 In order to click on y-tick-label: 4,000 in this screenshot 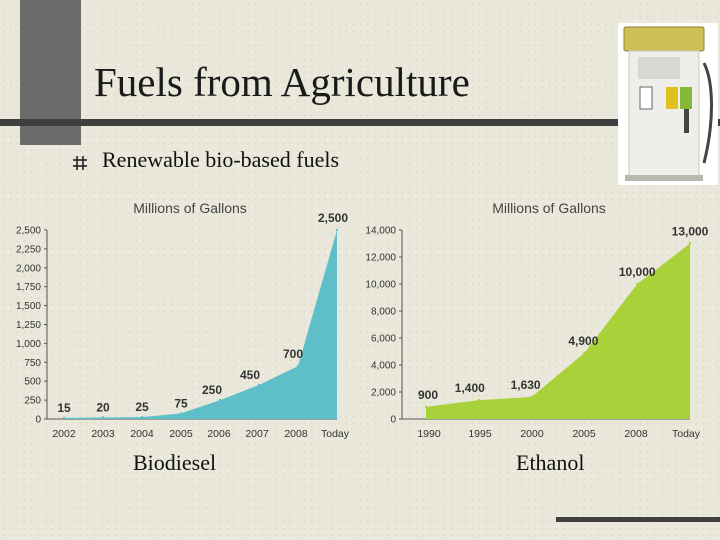, I will do `click(383, 366)`.